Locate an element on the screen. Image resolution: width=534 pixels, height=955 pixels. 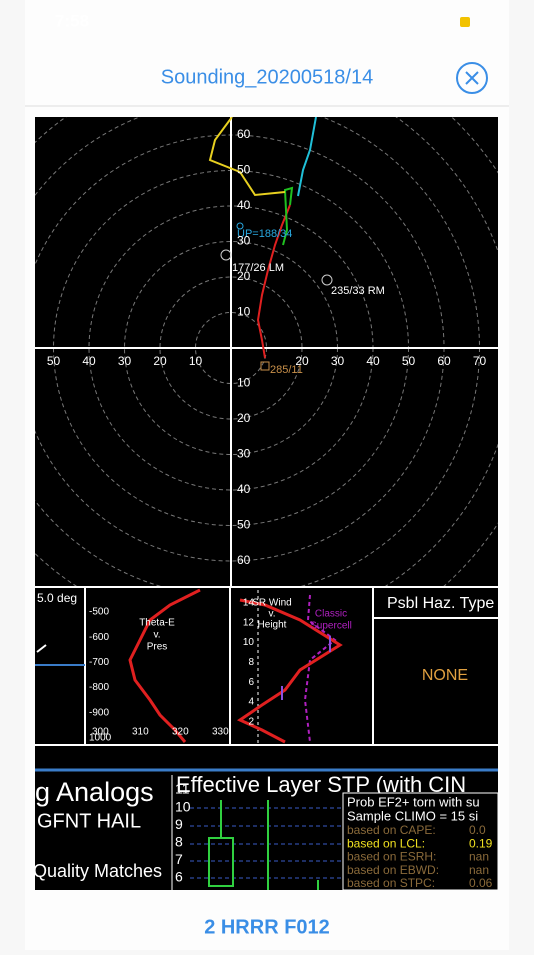
stp-axis-label: 10 is located at coordinates (183, 806).